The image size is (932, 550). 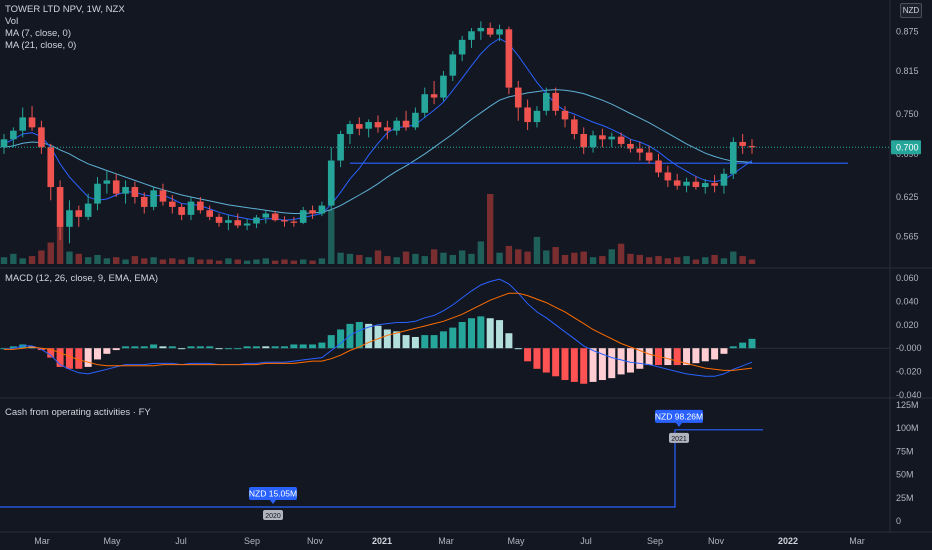 I want to click on signal-line, so click(x=378, y=331).